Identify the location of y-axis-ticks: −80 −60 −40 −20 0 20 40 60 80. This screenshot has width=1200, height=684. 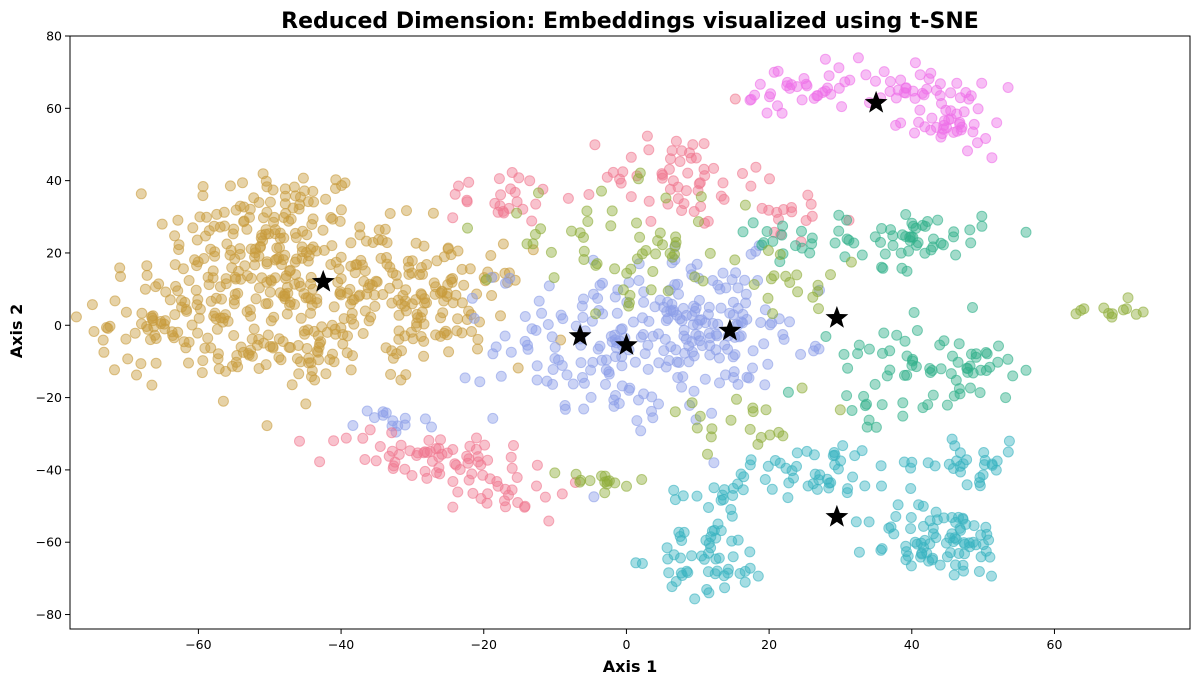
(53, 325).